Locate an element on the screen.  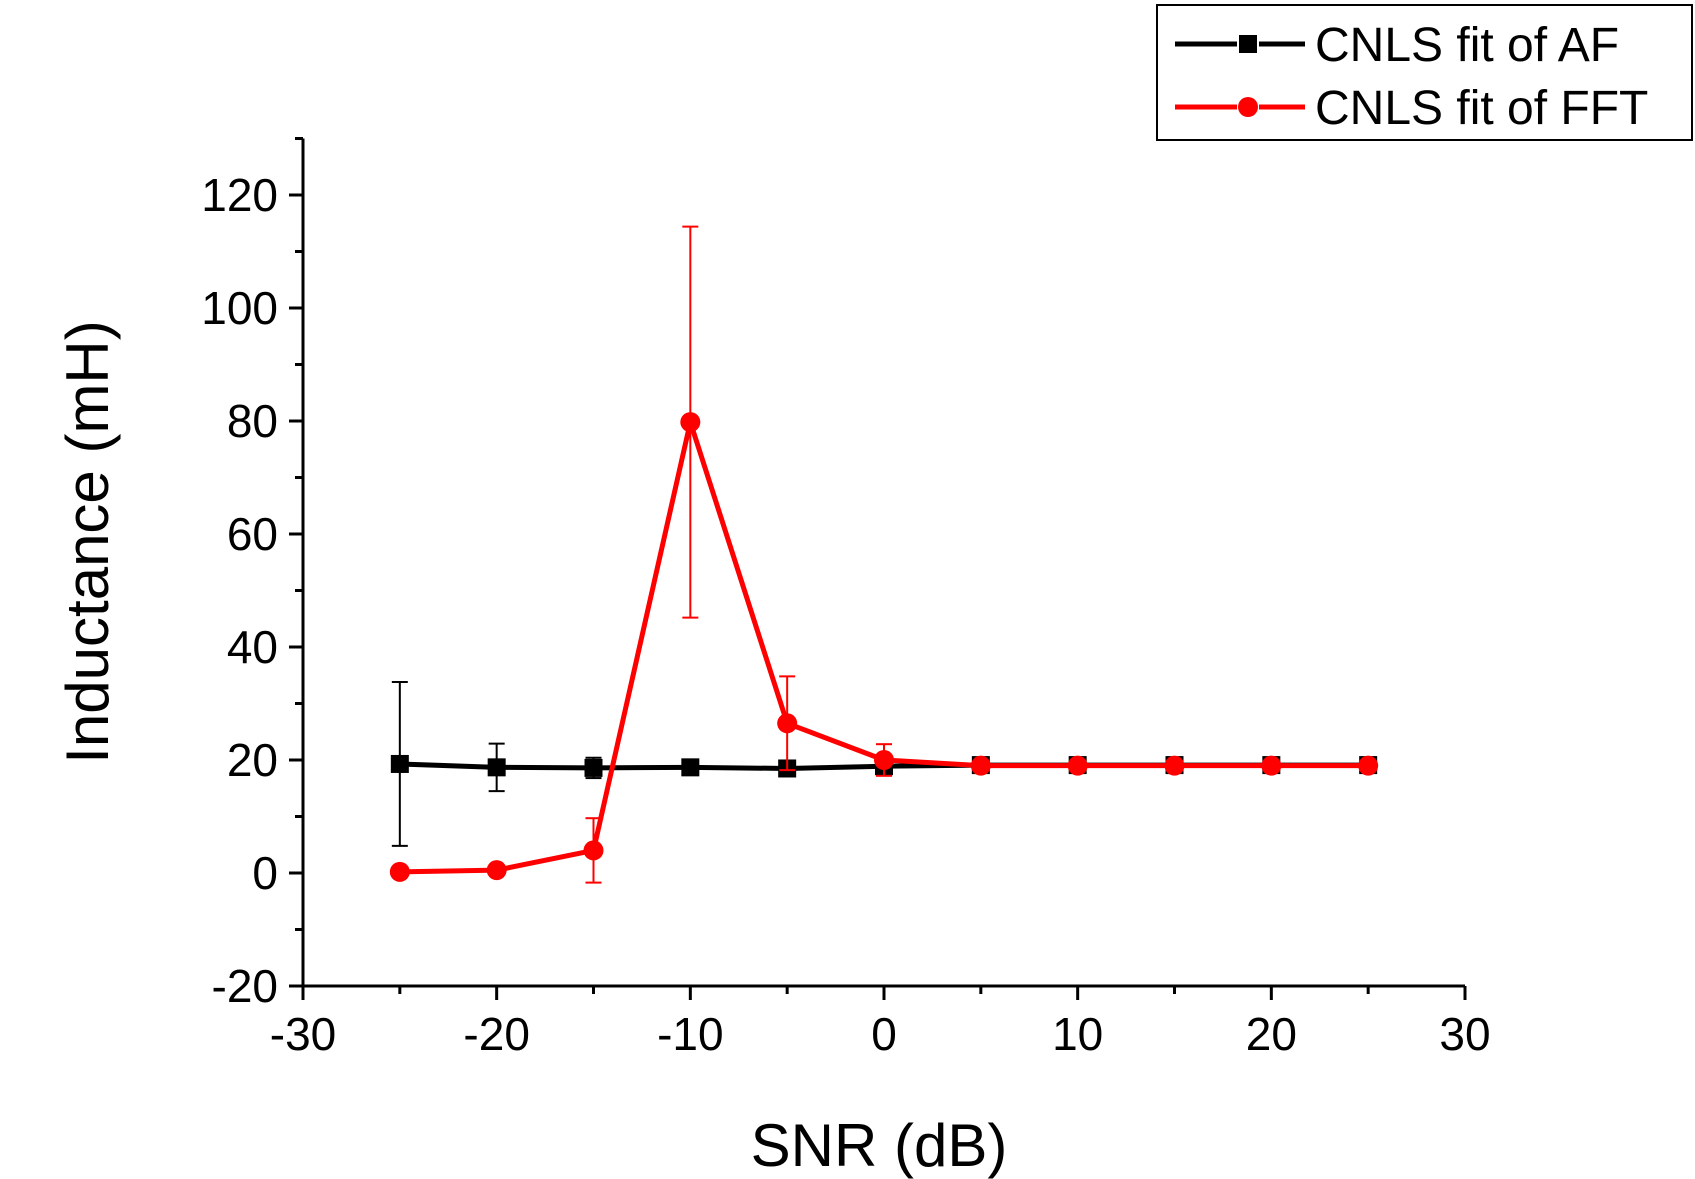
legend-sample-af is located at coordinates (1240, 44).